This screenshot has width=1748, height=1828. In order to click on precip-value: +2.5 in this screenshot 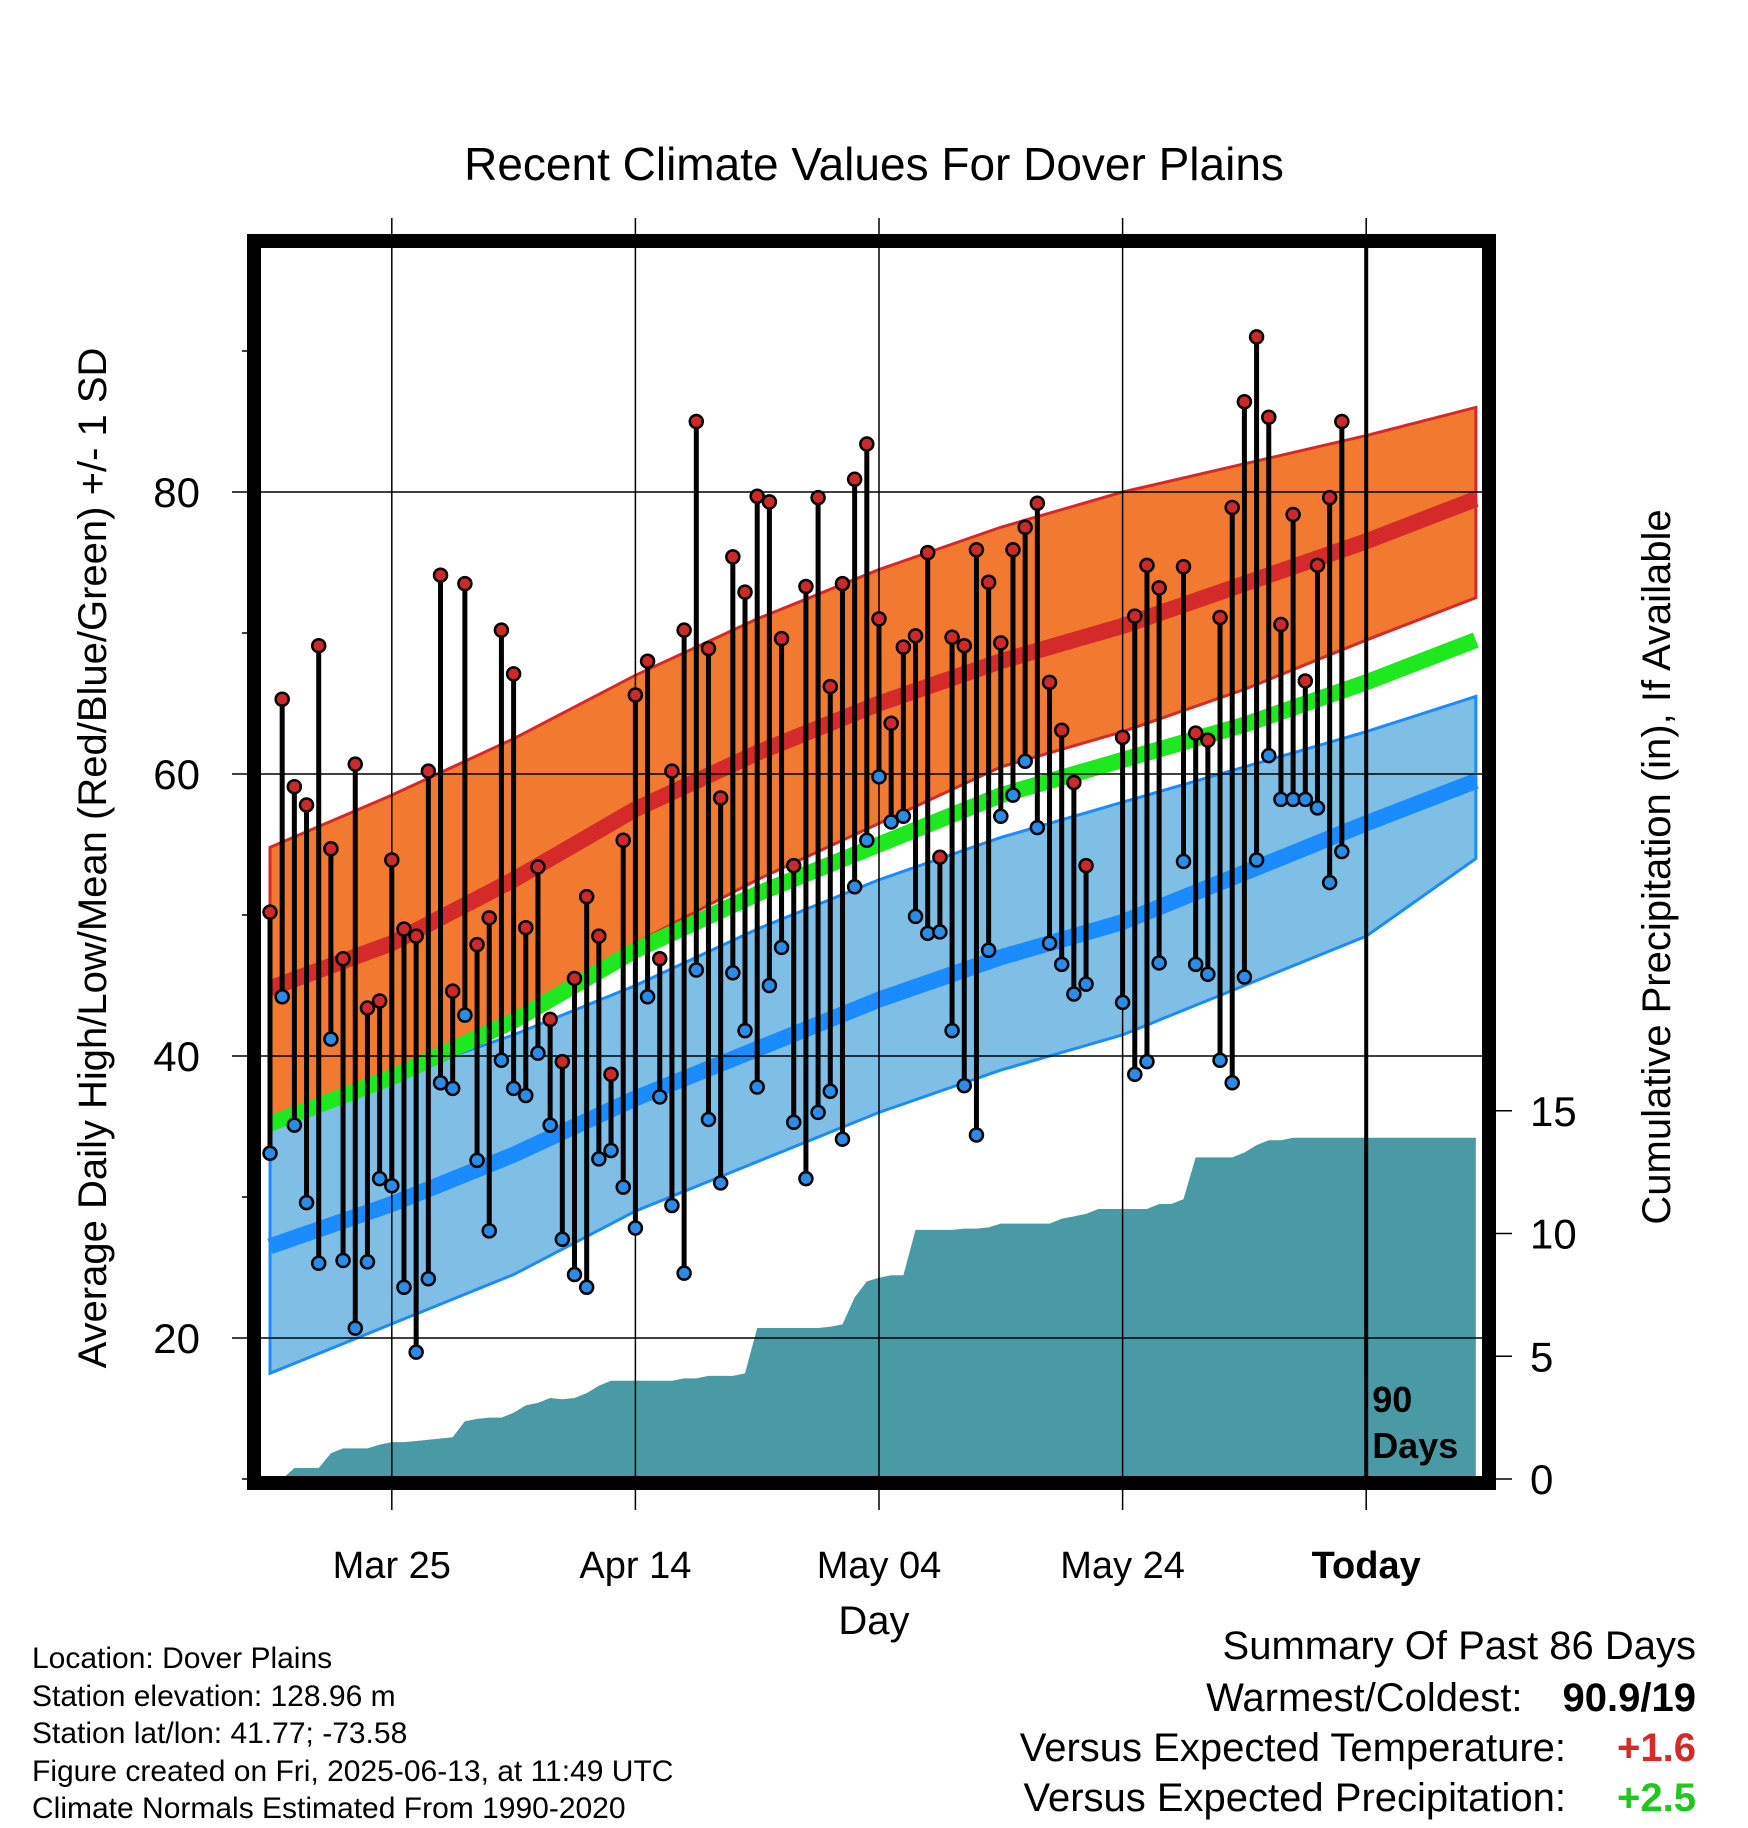, I will do `click(1656, 1798)`.